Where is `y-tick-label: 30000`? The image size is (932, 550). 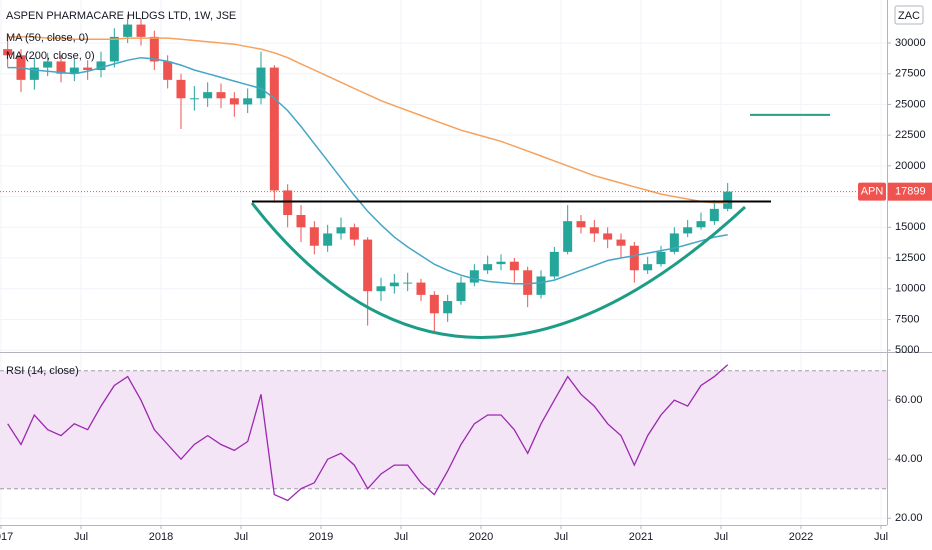 y-tick-label: 30000 is located at coordinates (910, 43).